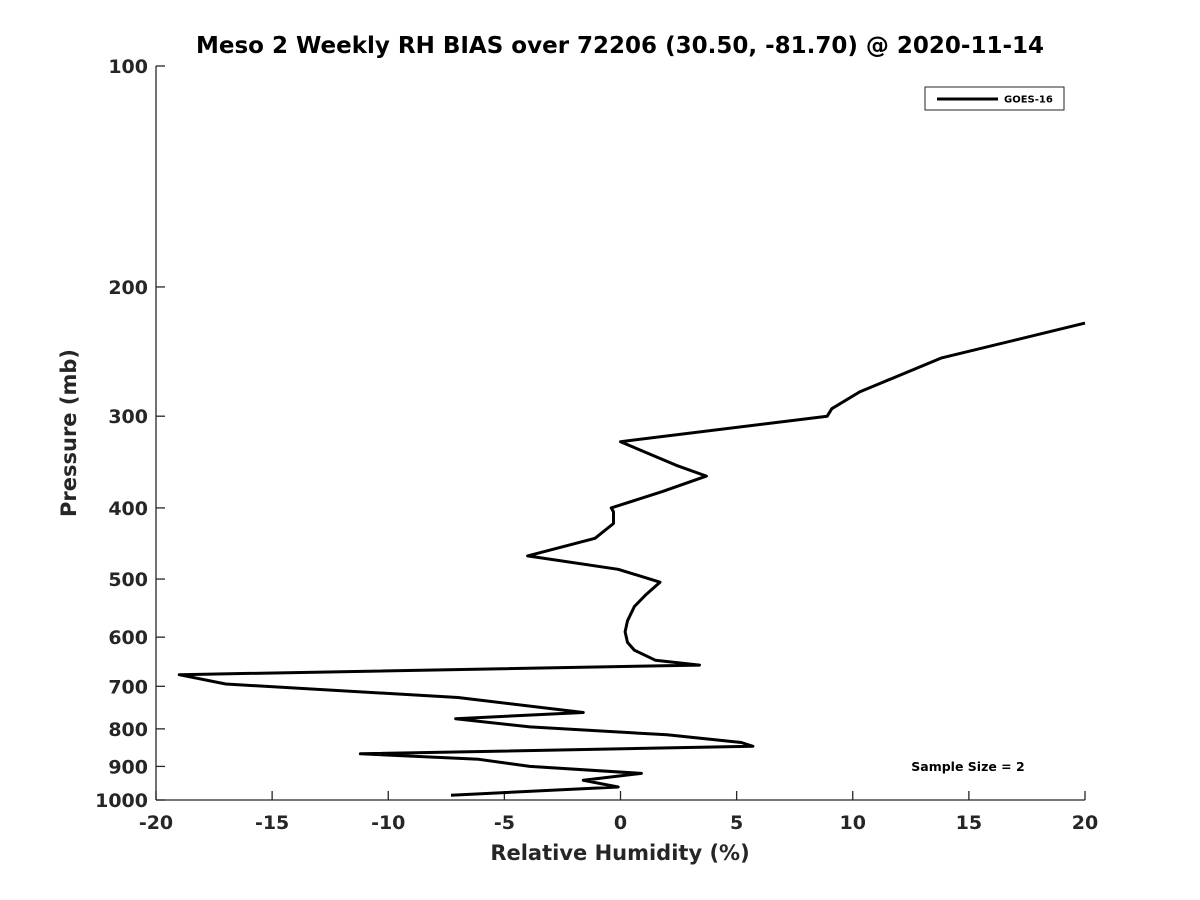  I want to click on x-axis-label: Relative Humidity (%), so click(619, 853).